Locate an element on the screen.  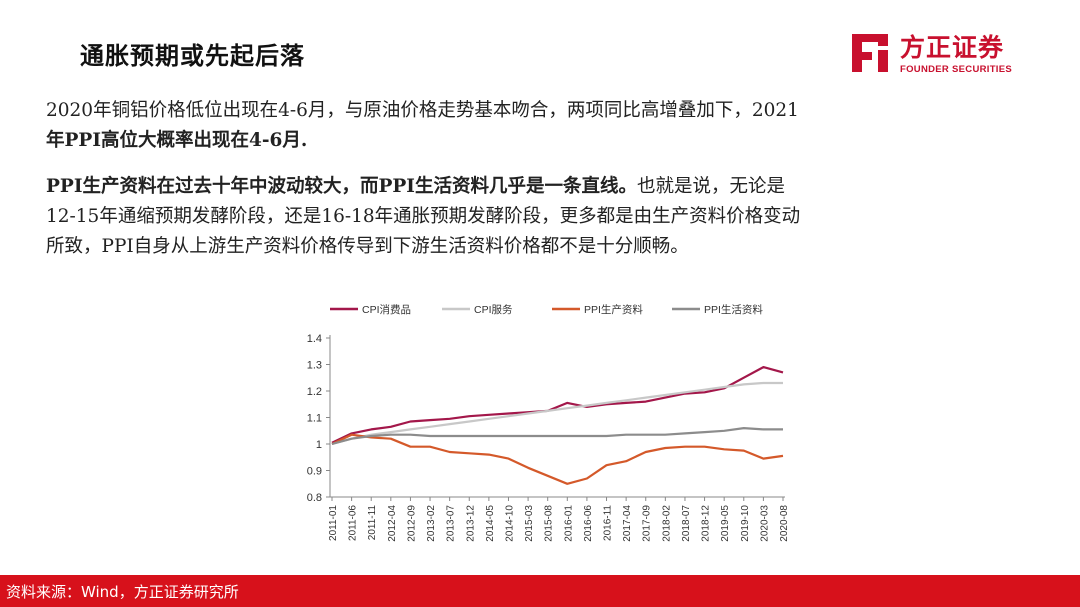
x-tick-label: 2017-04 is located at coordinates (627, 523).